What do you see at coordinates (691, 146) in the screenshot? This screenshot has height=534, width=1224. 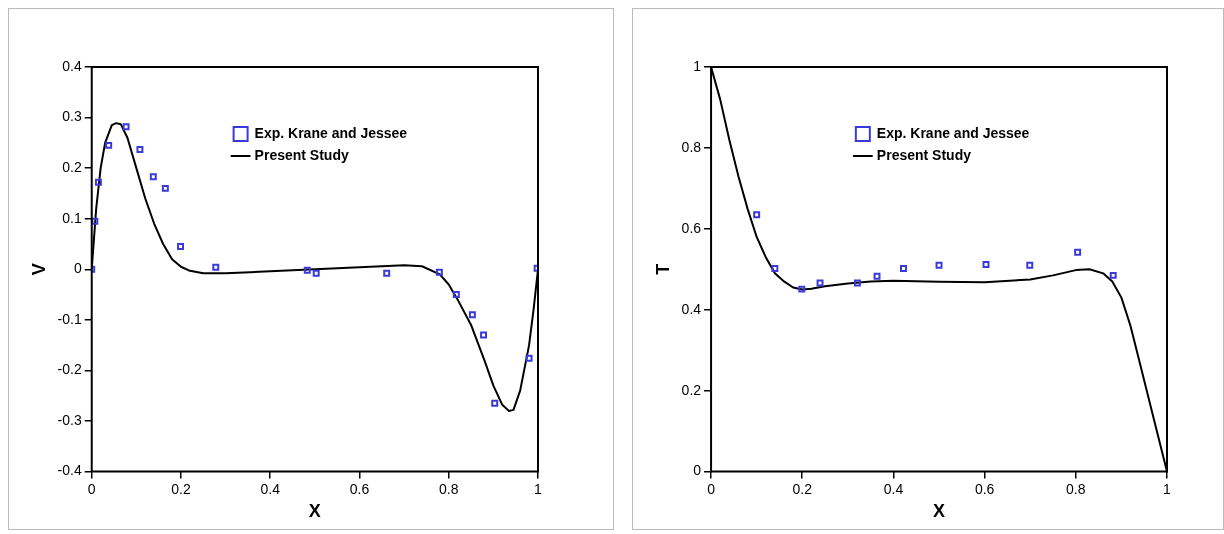 I see `y-tick-label: 0.8` at bounding box center [691, 146].